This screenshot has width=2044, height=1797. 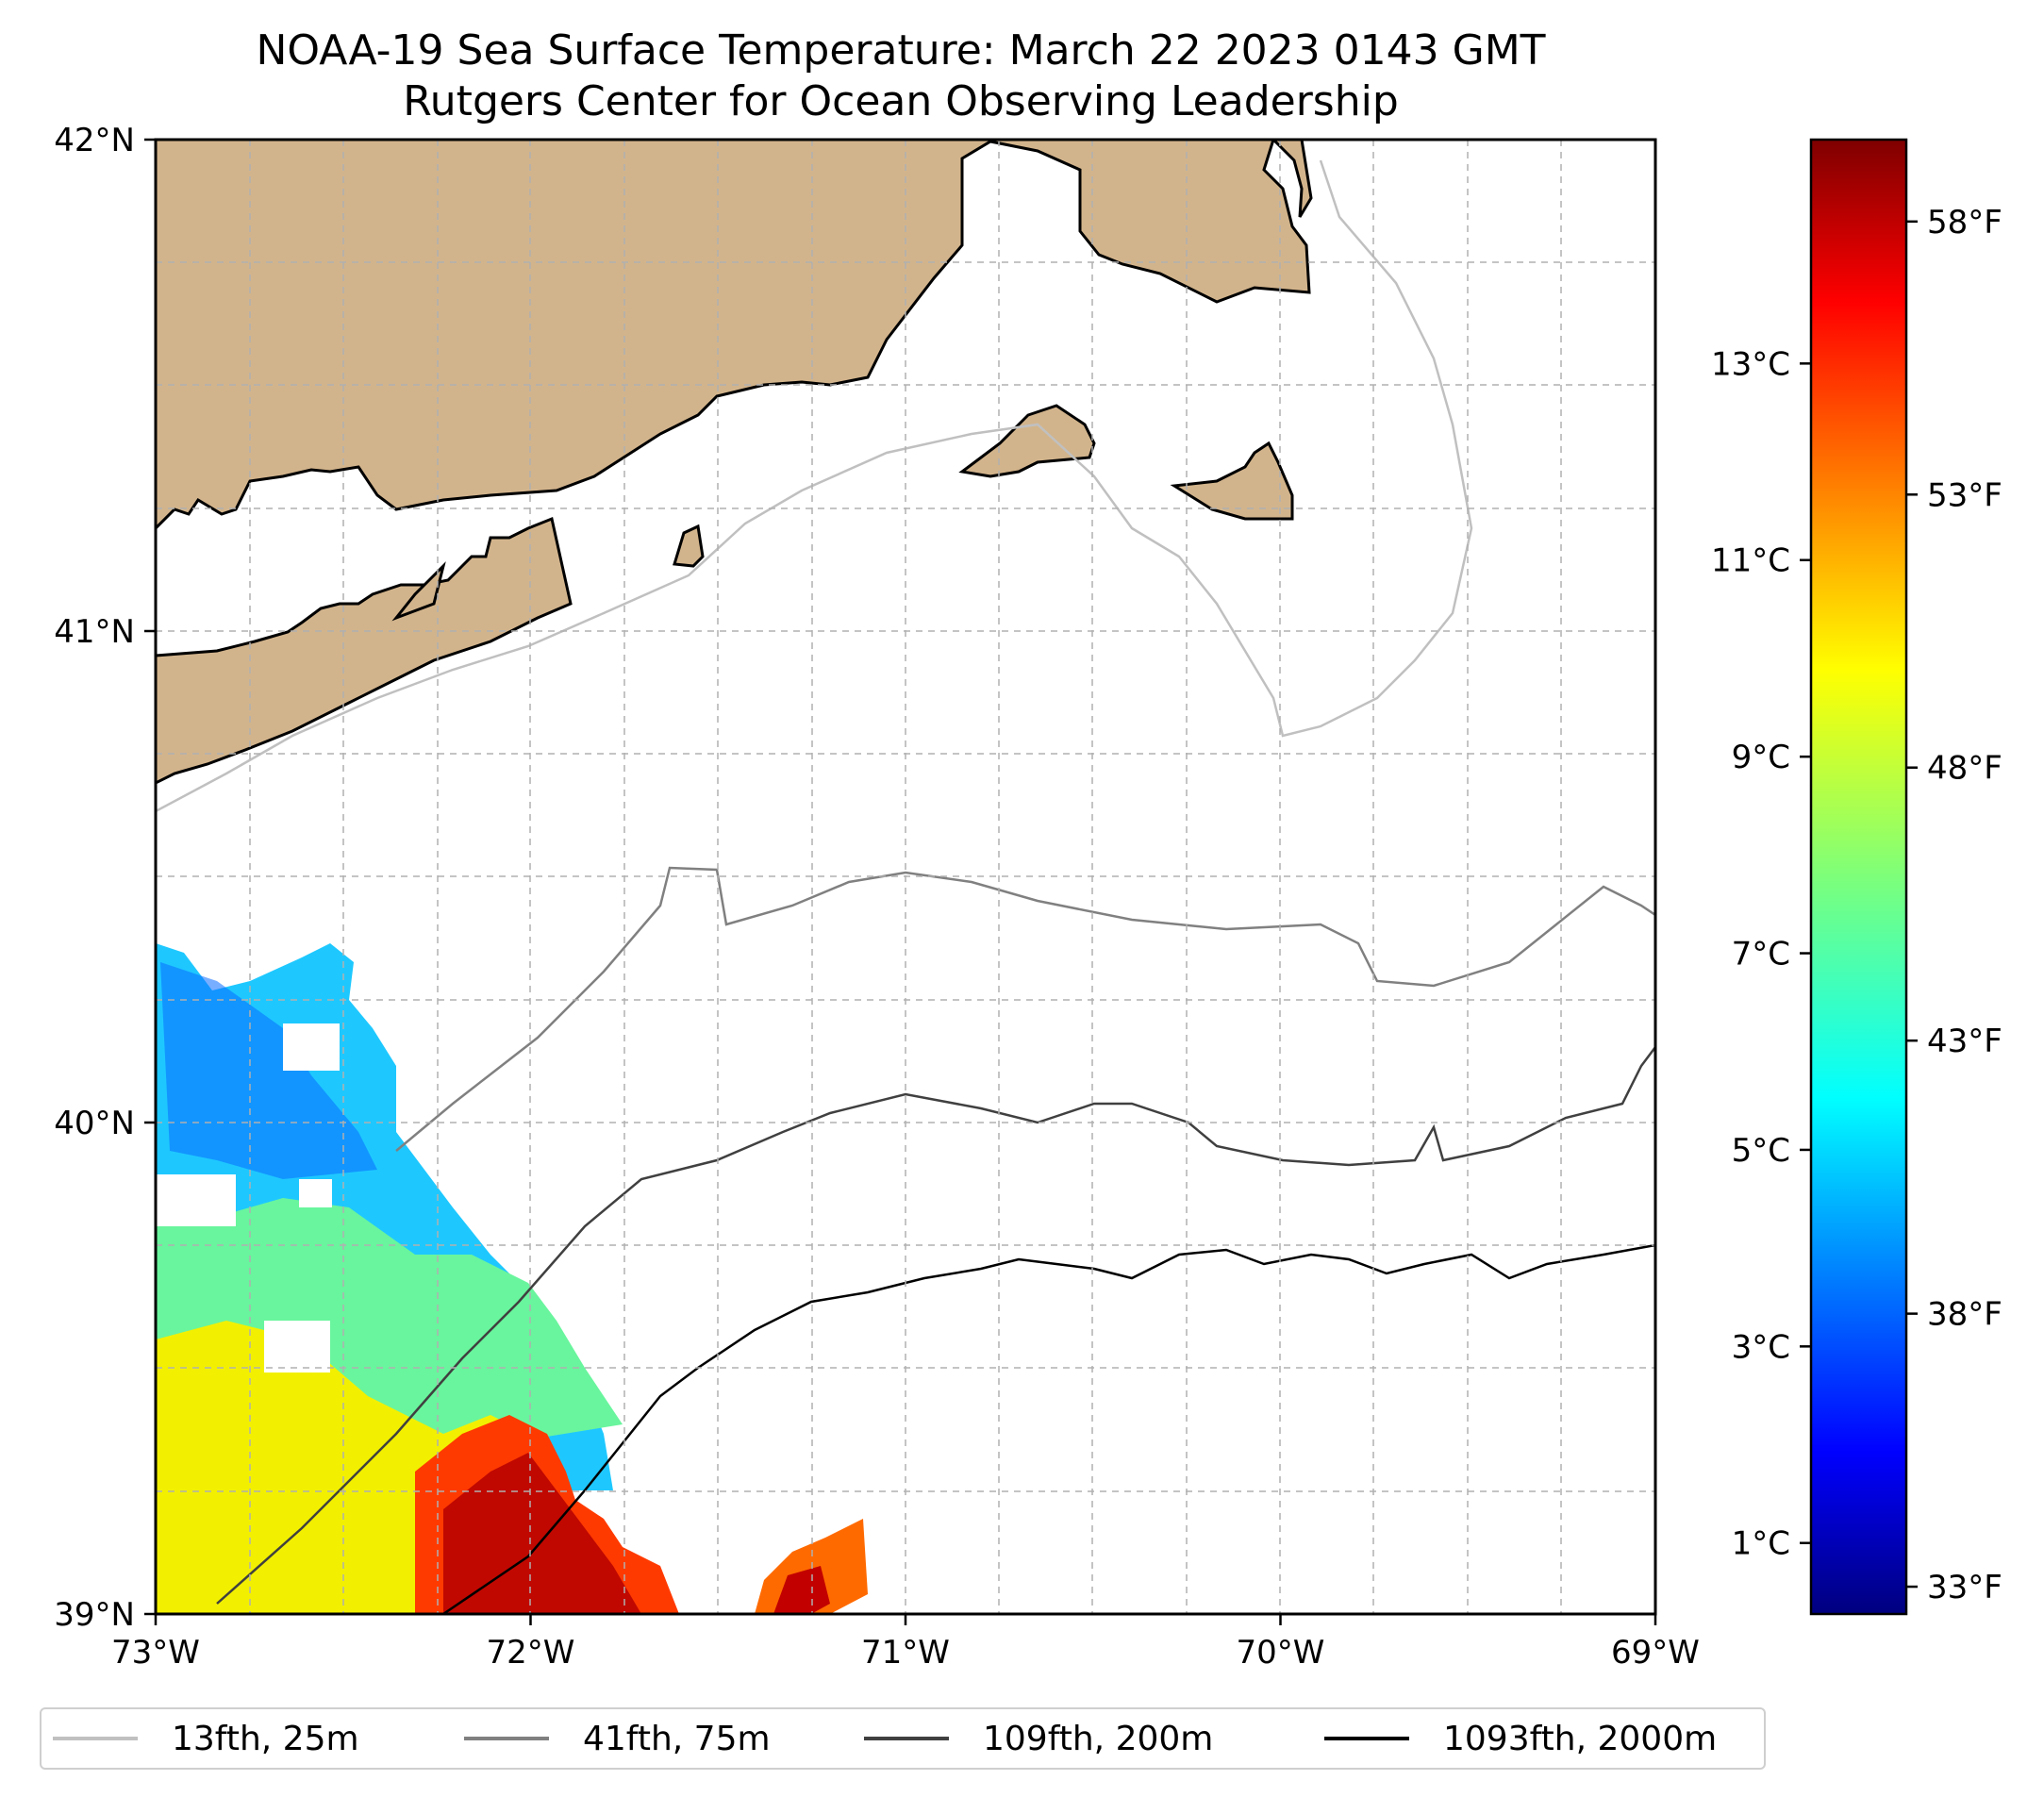 What do you see at coordinates (1964, 495) in the screenshot?
I see `fahrenheit-tick-label: 53°F` at bounding box center [1964, 495].